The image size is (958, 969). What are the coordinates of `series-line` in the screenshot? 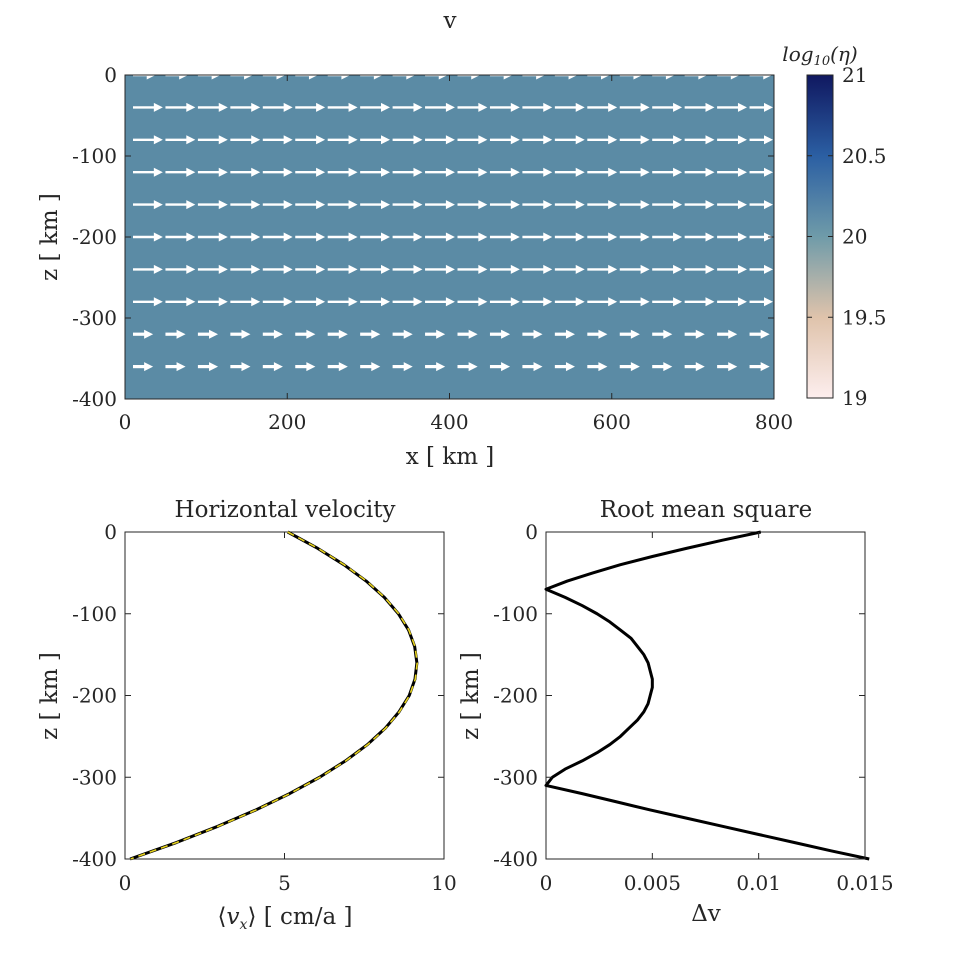 It's located at (707, 695).